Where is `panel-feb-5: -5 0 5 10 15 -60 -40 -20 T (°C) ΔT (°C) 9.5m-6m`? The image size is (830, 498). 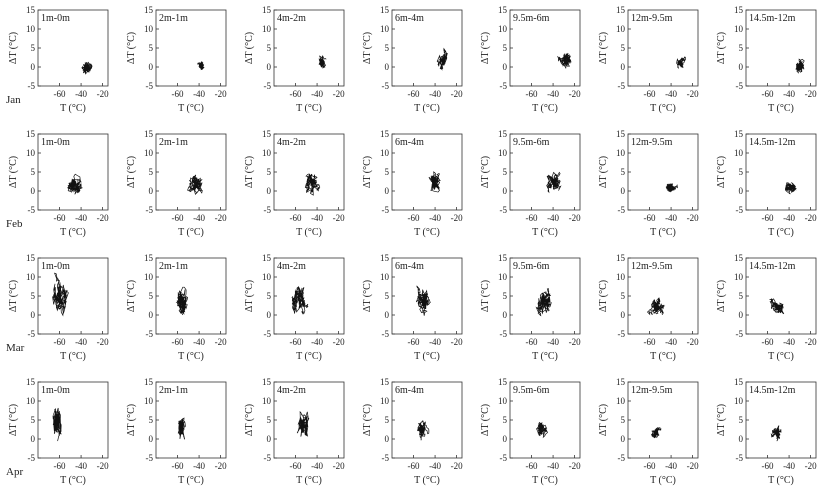
panel-feb-5: -5 0 5 10 15 -60 -40 -20 T (°C) ΔT (°C) 9.5m-6m is located at coordinates (530, 183).